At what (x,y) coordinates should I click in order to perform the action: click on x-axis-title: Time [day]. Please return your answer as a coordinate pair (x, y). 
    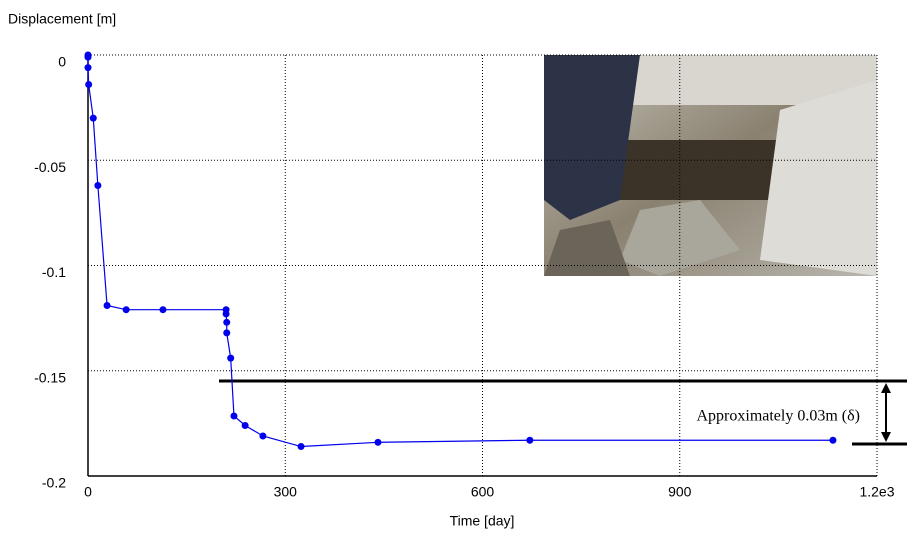
    Looking at the image, I should click on (482, 521).